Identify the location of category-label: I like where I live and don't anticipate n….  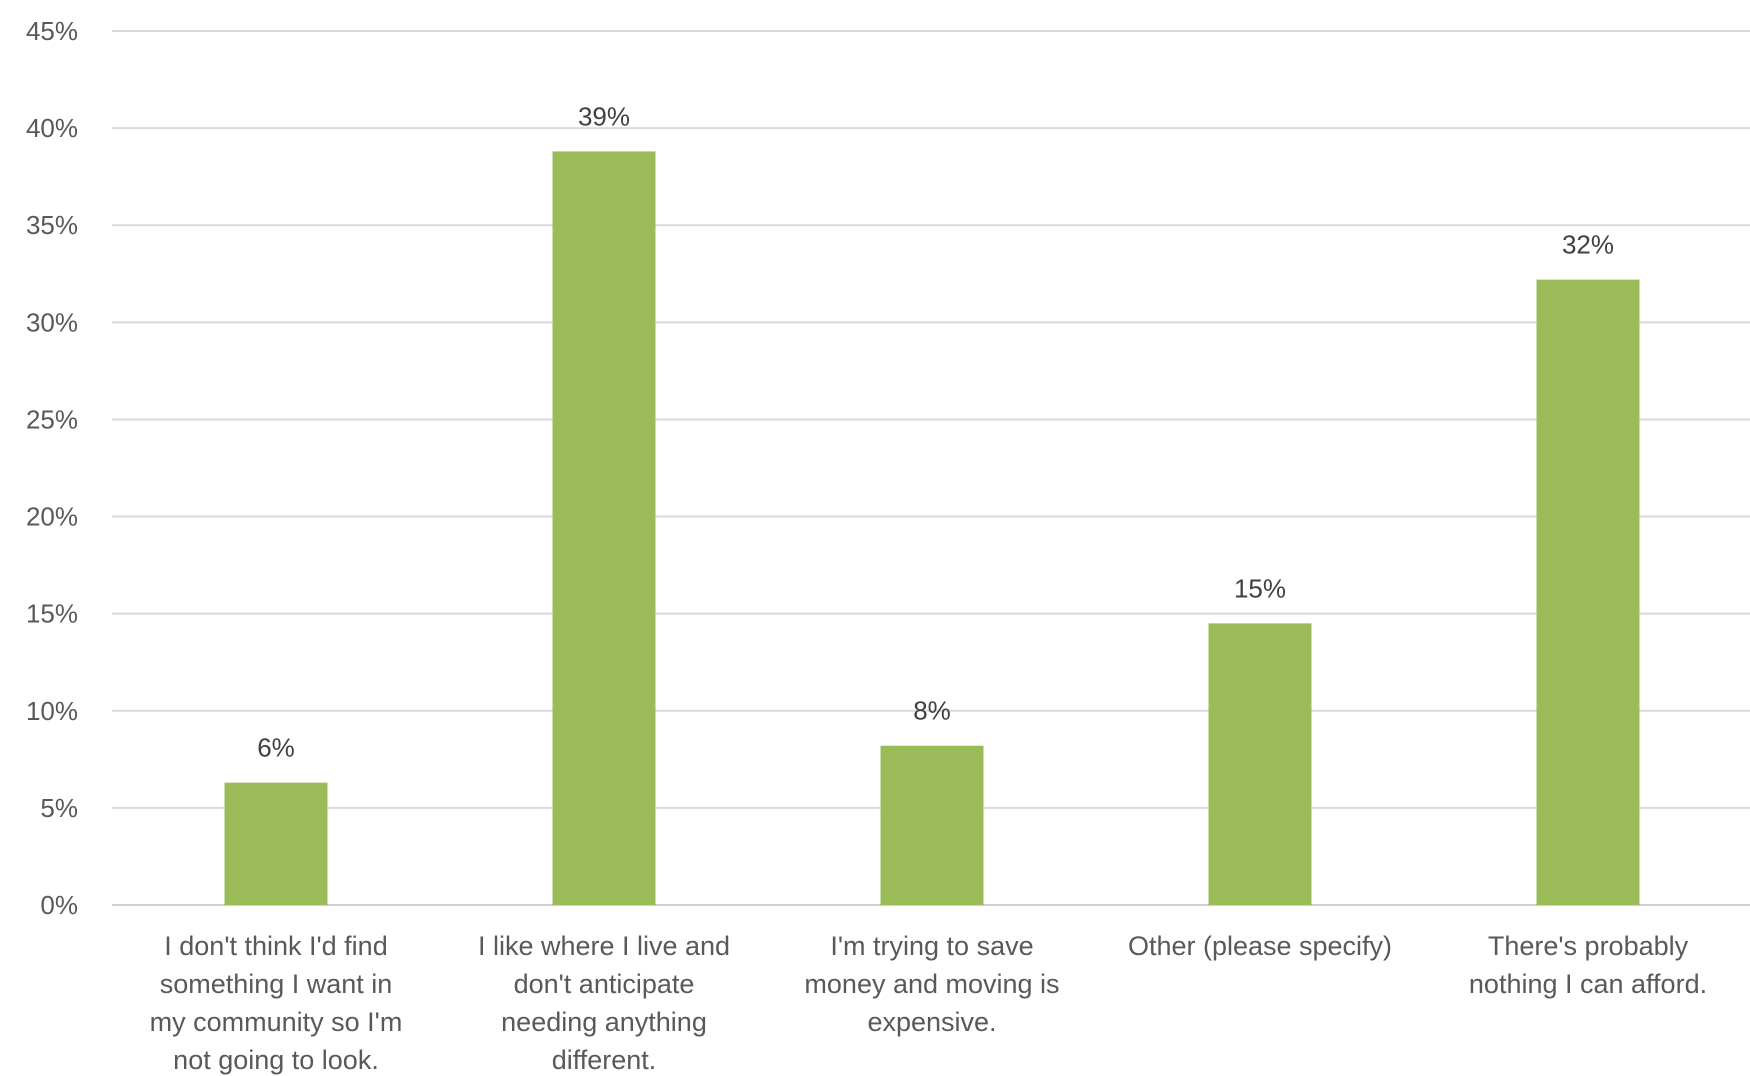
(604, 1003).